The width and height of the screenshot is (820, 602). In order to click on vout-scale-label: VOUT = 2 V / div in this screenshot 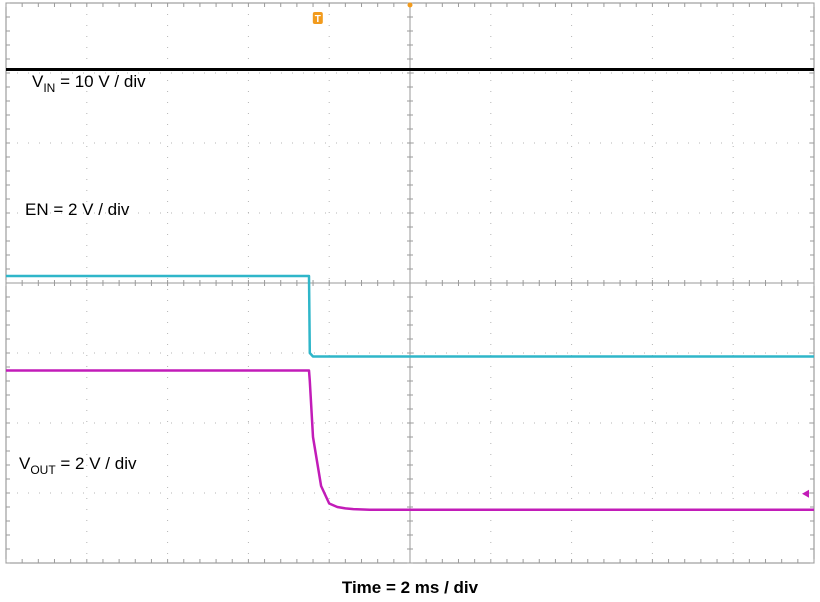, I will do `click(77, 465)`.